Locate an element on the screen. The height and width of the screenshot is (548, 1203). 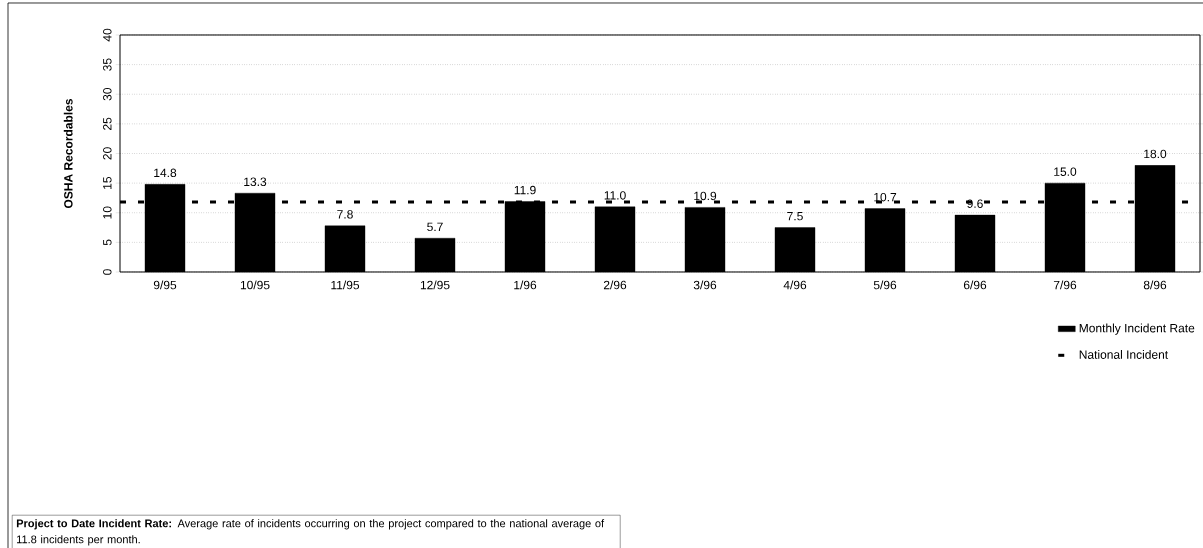
x-tick-label: 8/96 is located at coordinates (1155, 285).